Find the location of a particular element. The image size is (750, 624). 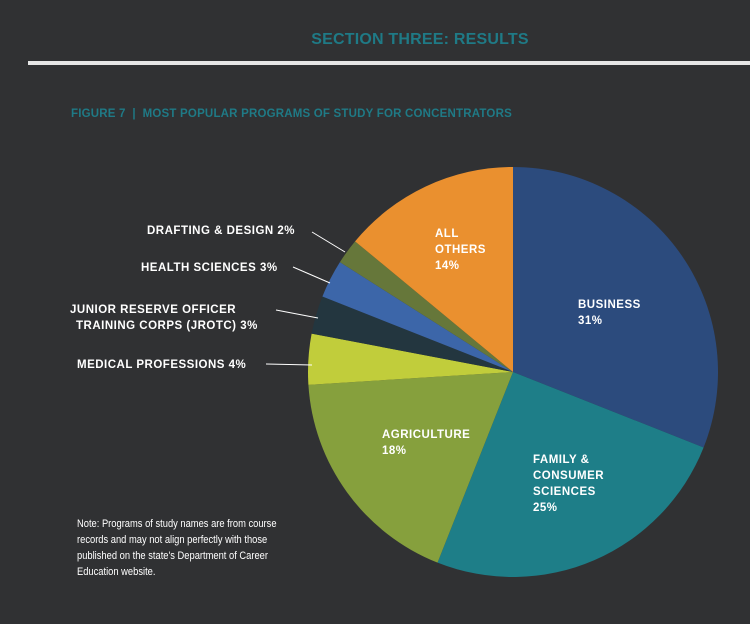

label-family: FAMILY & CONSUMER SCIENCES 25% is located at coordinates (569, 484).